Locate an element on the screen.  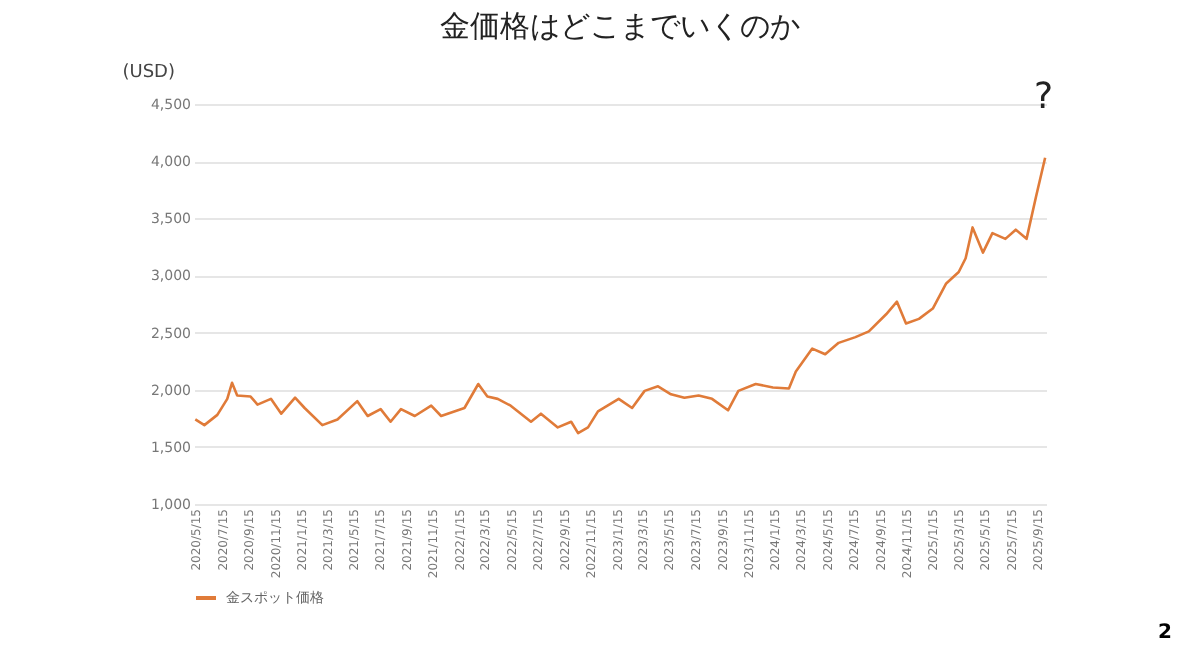
y-axis-title: (USD) is located at coordinates (148, 73).